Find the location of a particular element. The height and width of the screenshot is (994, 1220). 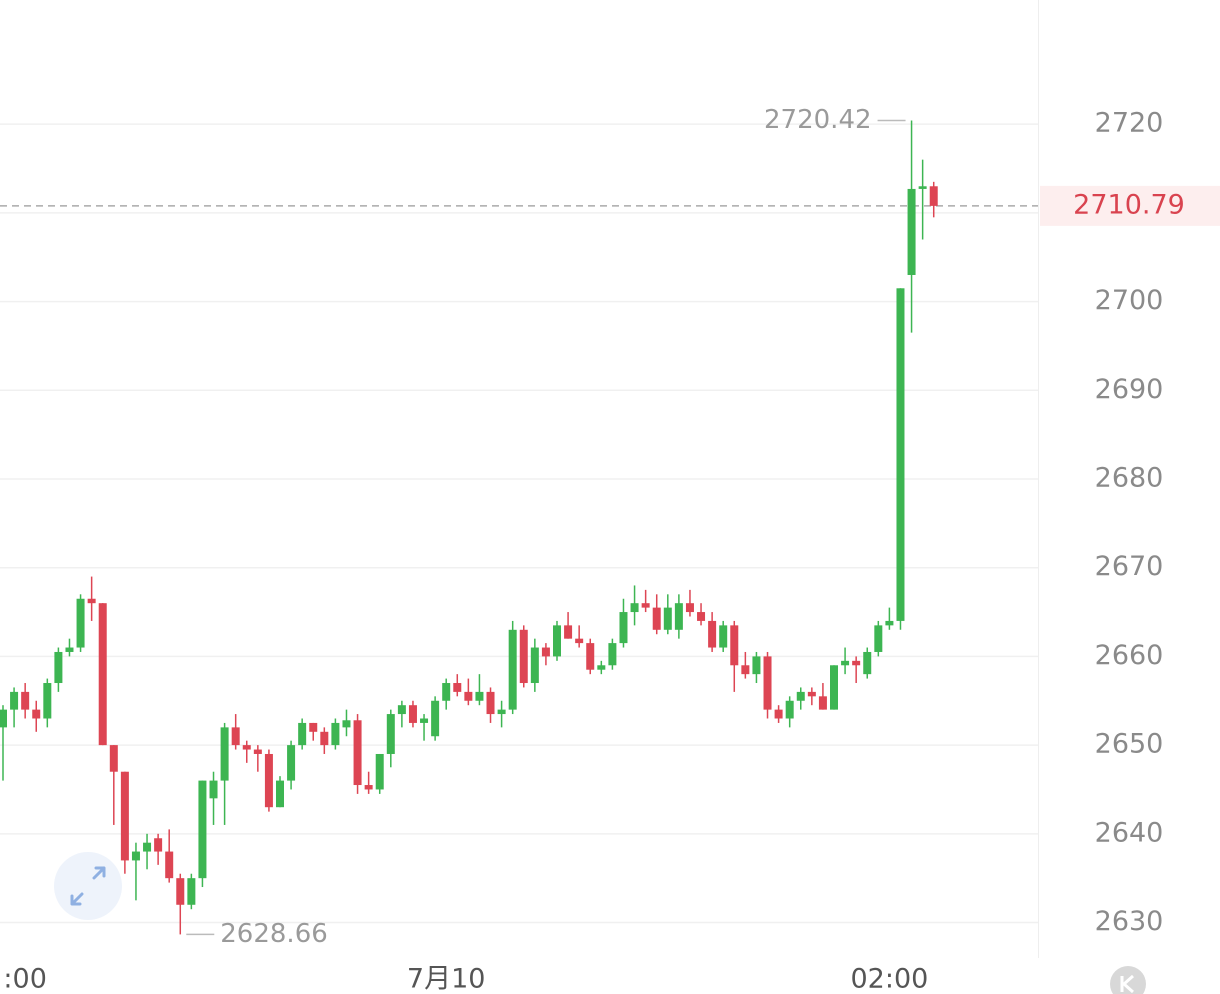

y-tick-label: 2680 is located at coordinates (1129, 478).